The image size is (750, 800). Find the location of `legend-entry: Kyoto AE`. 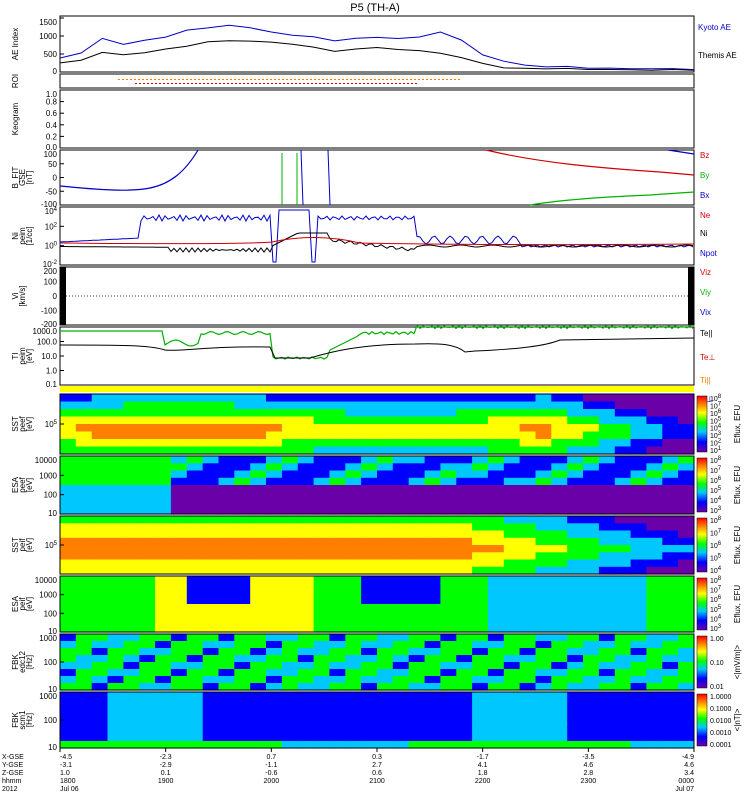

legend-entry: Kyoto AE is located at coordinates (714, 27).